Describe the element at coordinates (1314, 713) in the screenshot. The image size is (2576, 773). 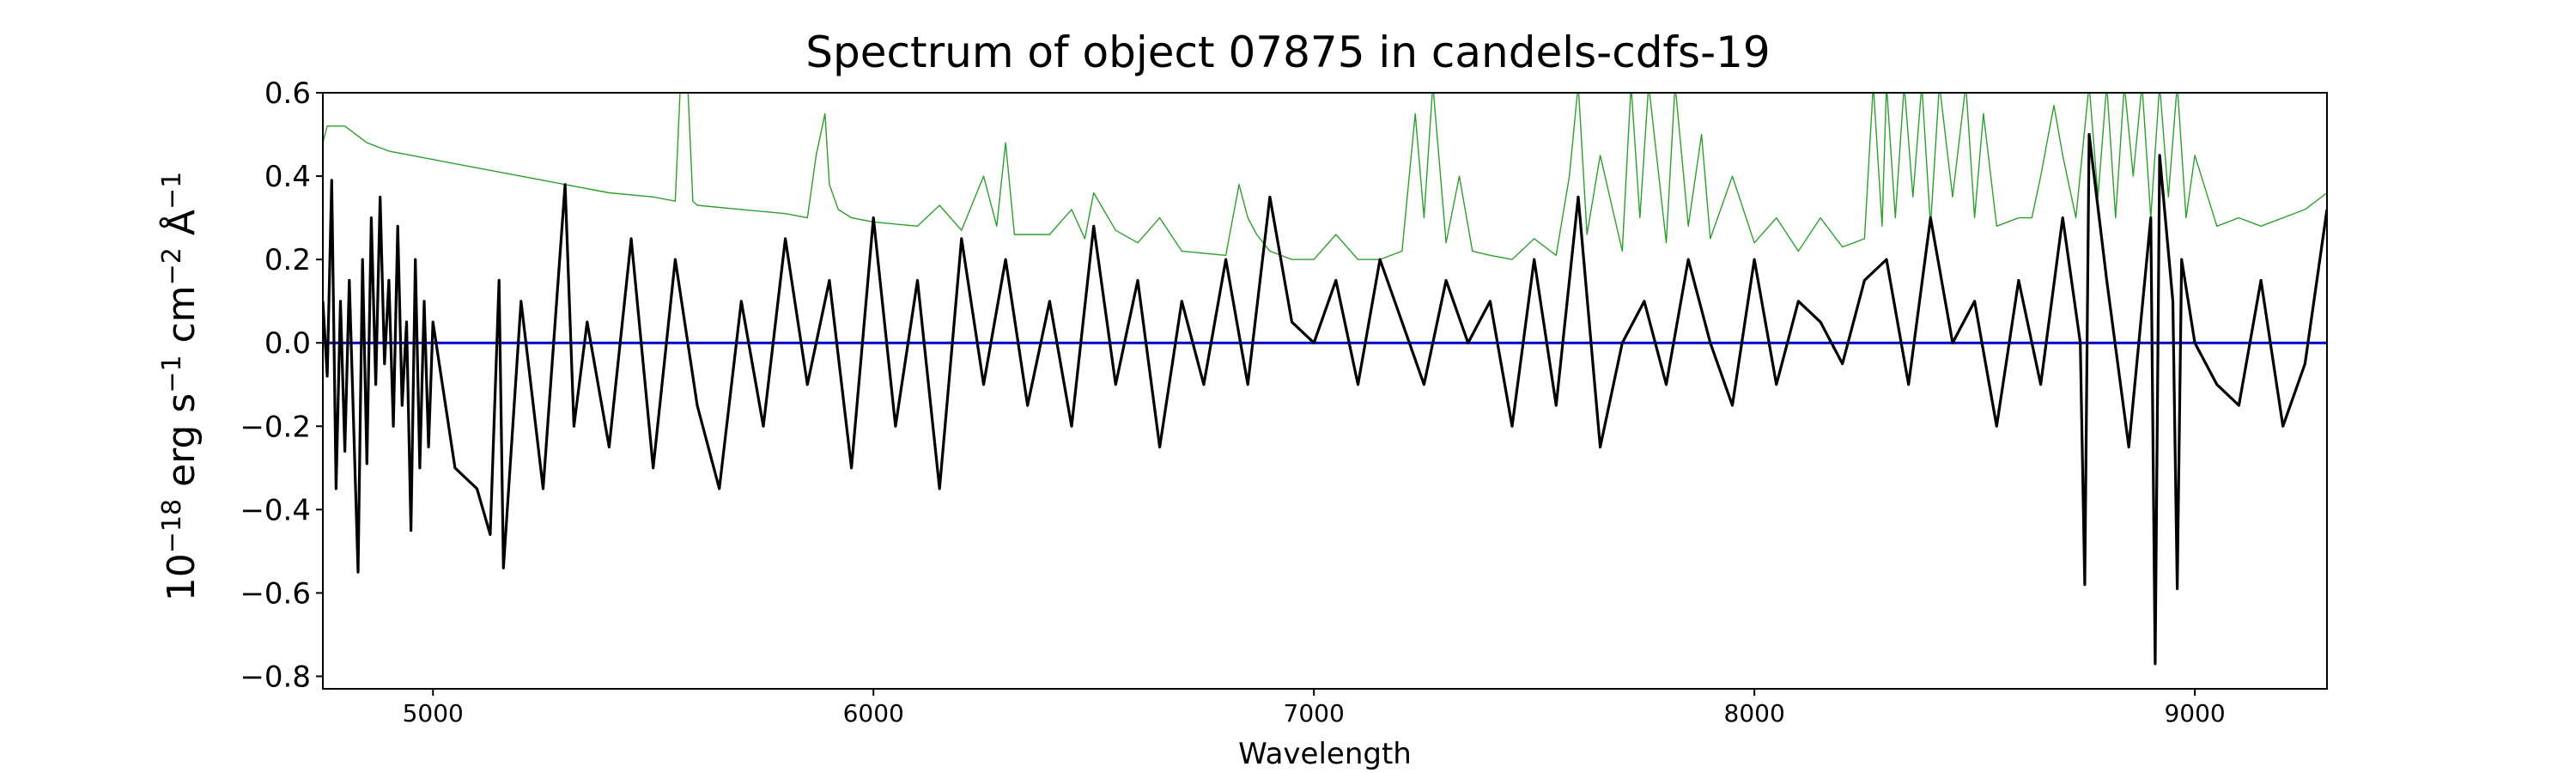
I see `x-tick-label: 7000` at that location.